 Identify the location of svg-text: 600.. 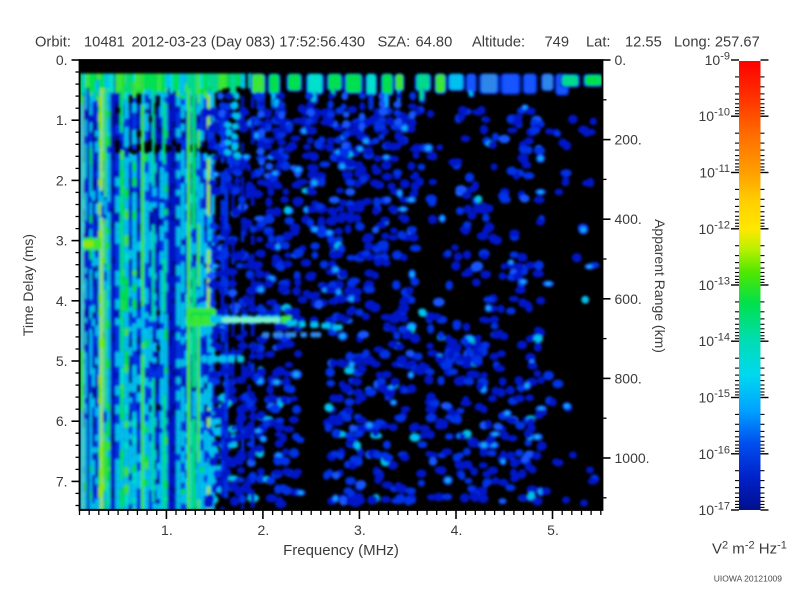
(628, 299).